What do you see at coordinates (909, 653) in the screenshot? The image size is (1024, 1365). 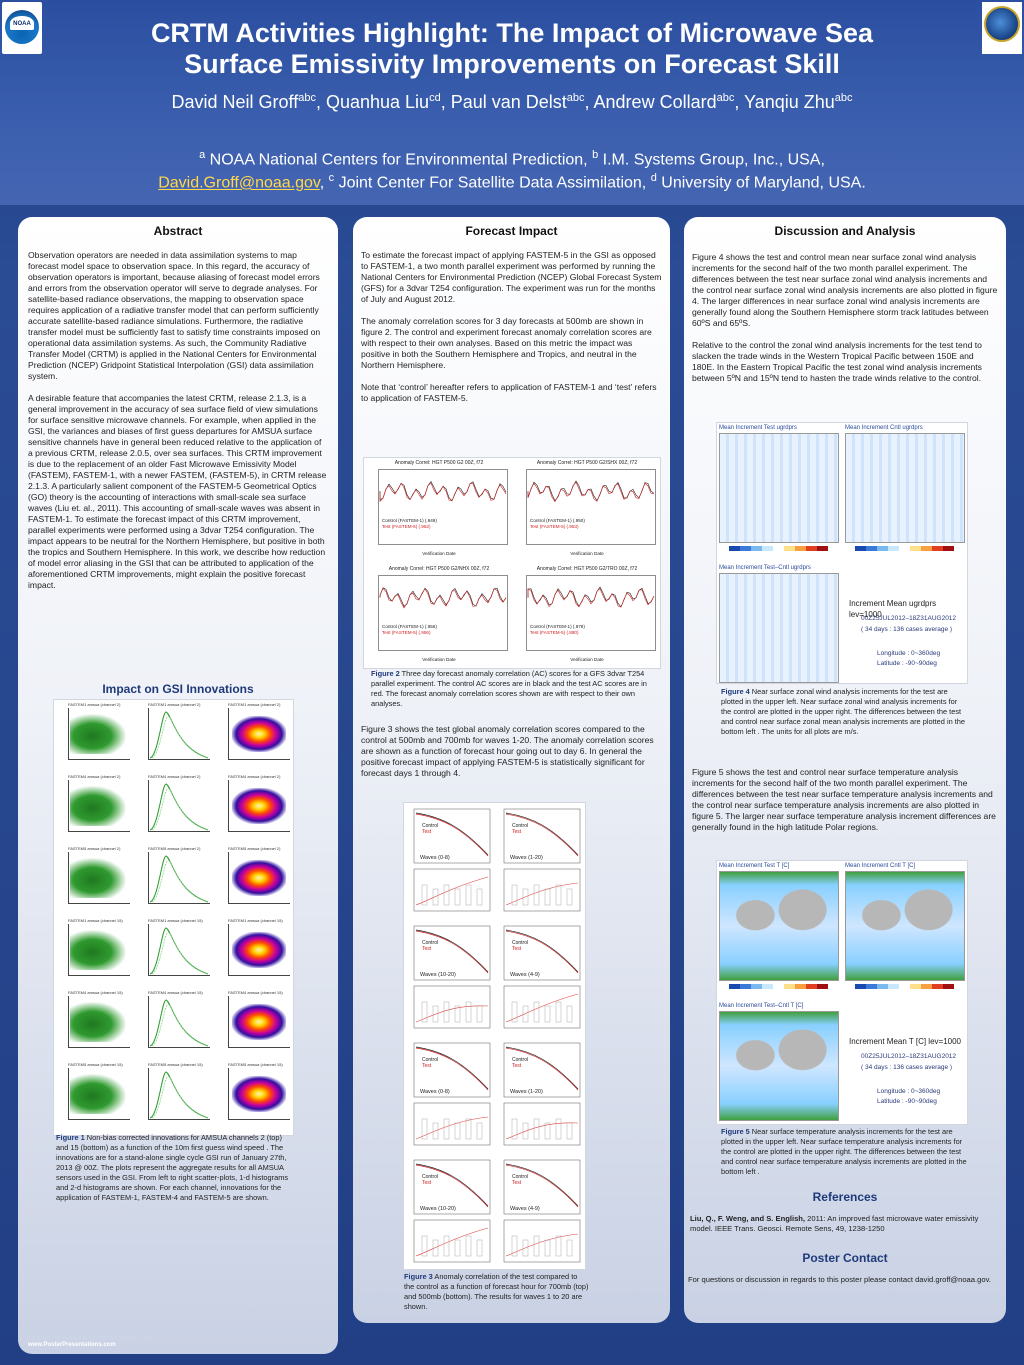 I see `longitude-text: Longitude : 0~360deg` at bounding box center [909, 653].